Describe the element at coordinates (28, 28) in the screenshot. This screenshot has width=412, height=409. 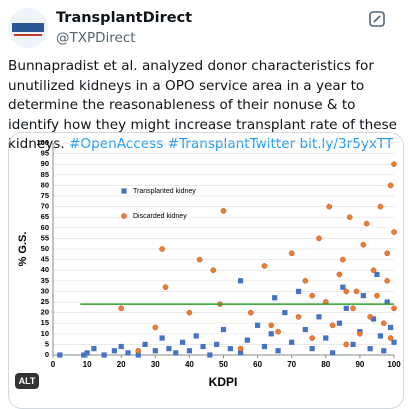
I see `avatar` at that location.